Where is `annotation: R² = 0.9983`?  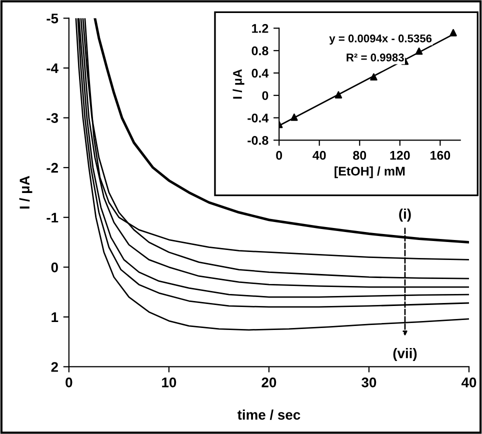
annotation: R² = 0.9983 is located at coordinates (375, 58).